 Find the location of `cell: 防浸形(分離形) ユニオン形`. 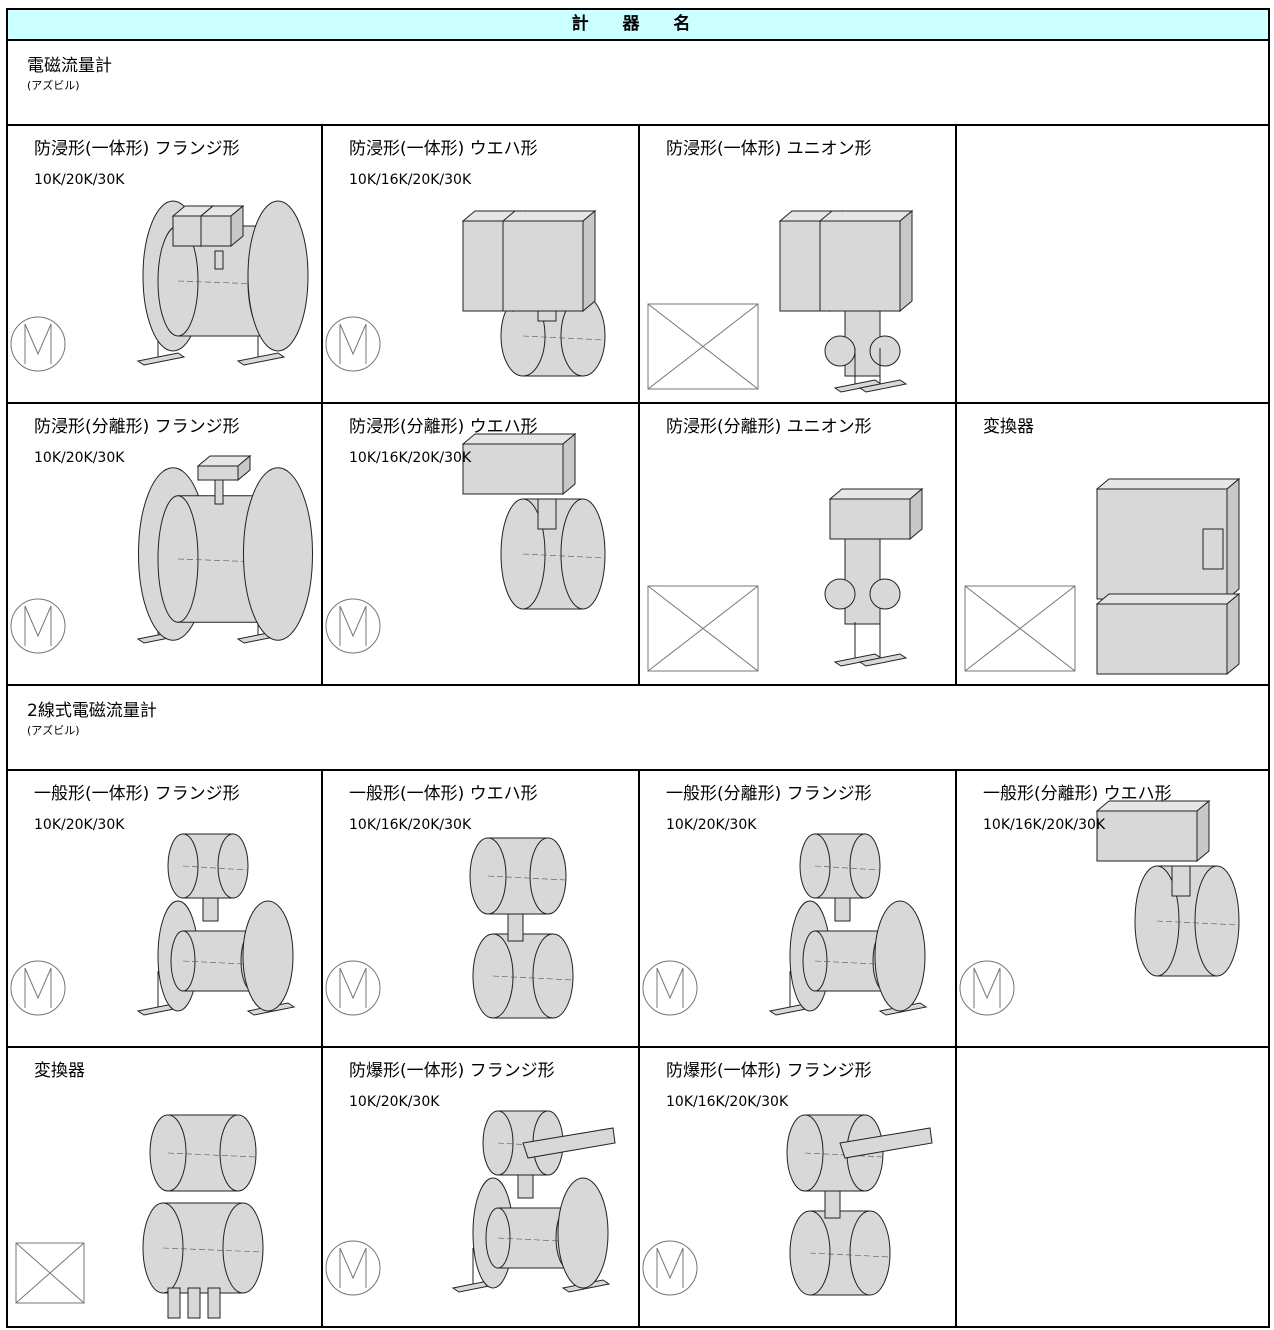

cell: 防浸形(分離形) ユニオン形 is located at coordinates (798, 545).